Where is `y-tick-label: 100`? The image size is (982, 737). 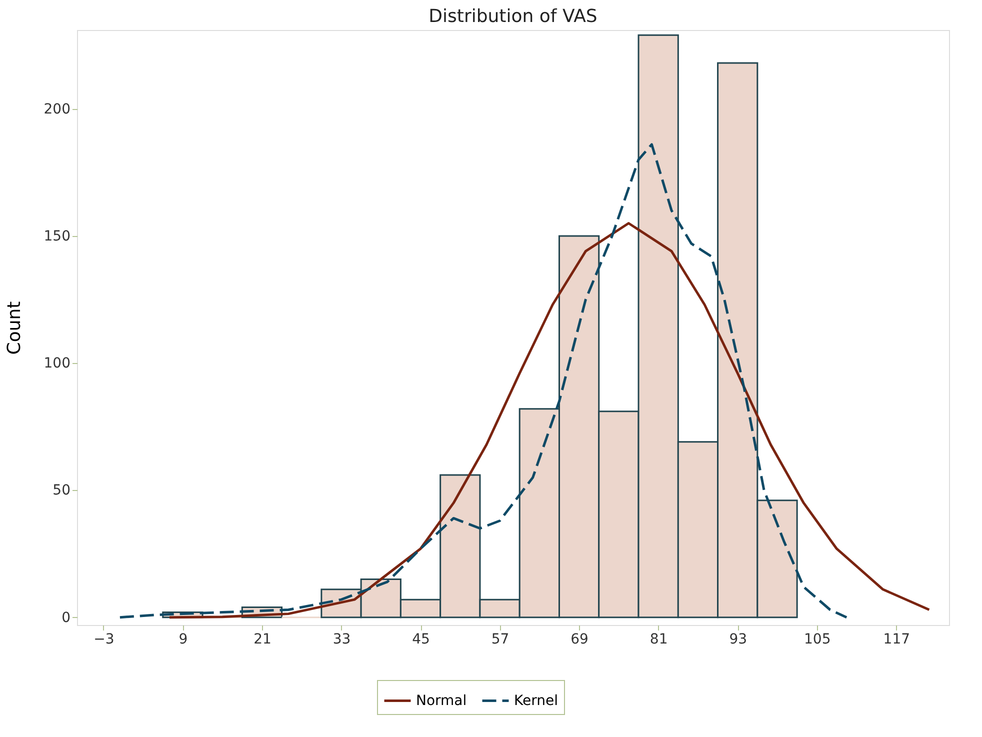 y-tick-label: 100 is located at coordinates (57, 364).